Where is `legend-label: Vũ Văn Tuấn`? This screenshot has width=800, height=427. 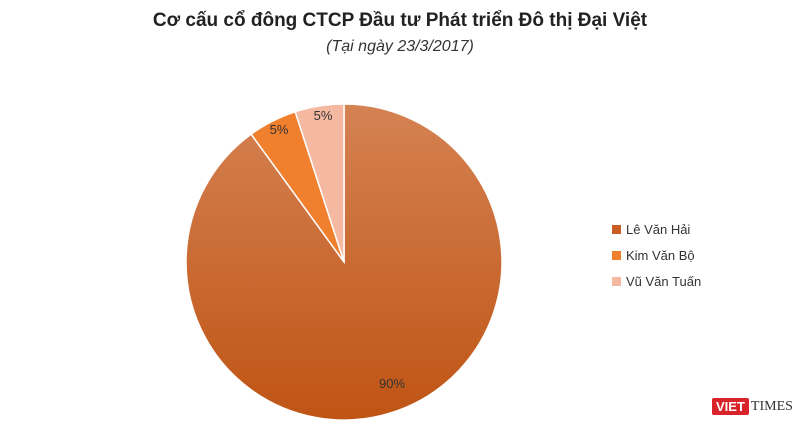
legend-label: Vũ Văn Tuấn is located at coordinates (664, 281).